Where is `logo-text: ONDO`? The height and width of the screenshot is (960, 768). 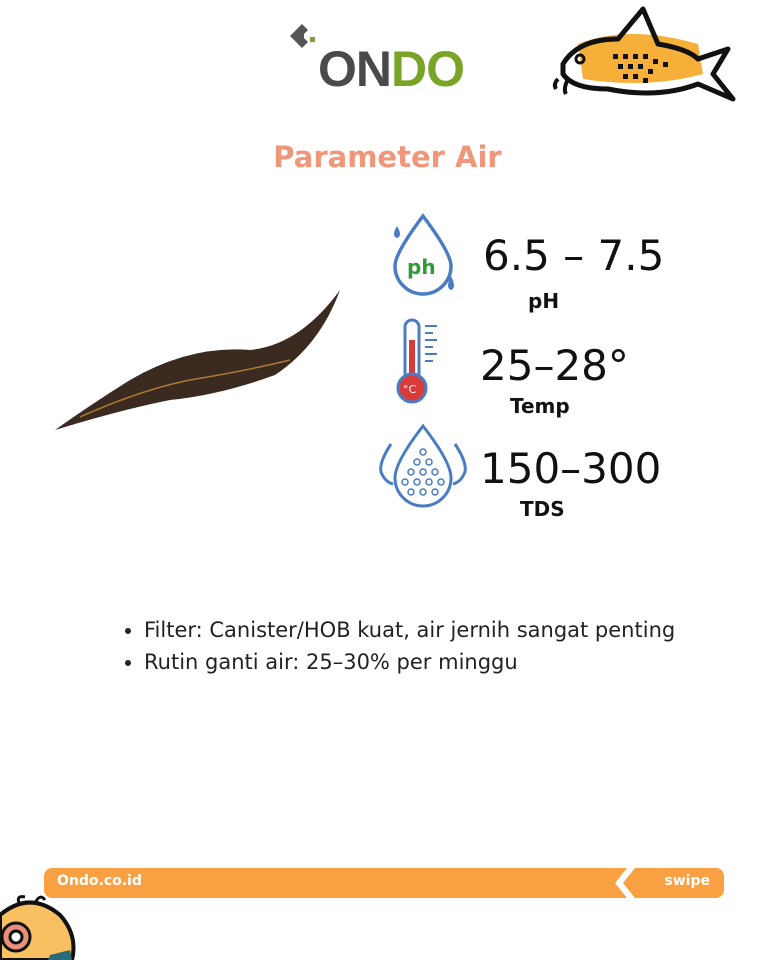
logo-text: ONDO is located at coordinates (391, 69).